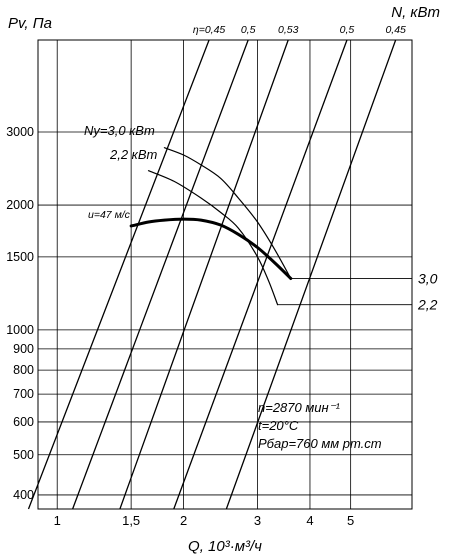 This screenshot has height=556, width=450. Describe the element at coordinates (23, 394) in the screenshot. I see `y-tick-label: 700` at that location.